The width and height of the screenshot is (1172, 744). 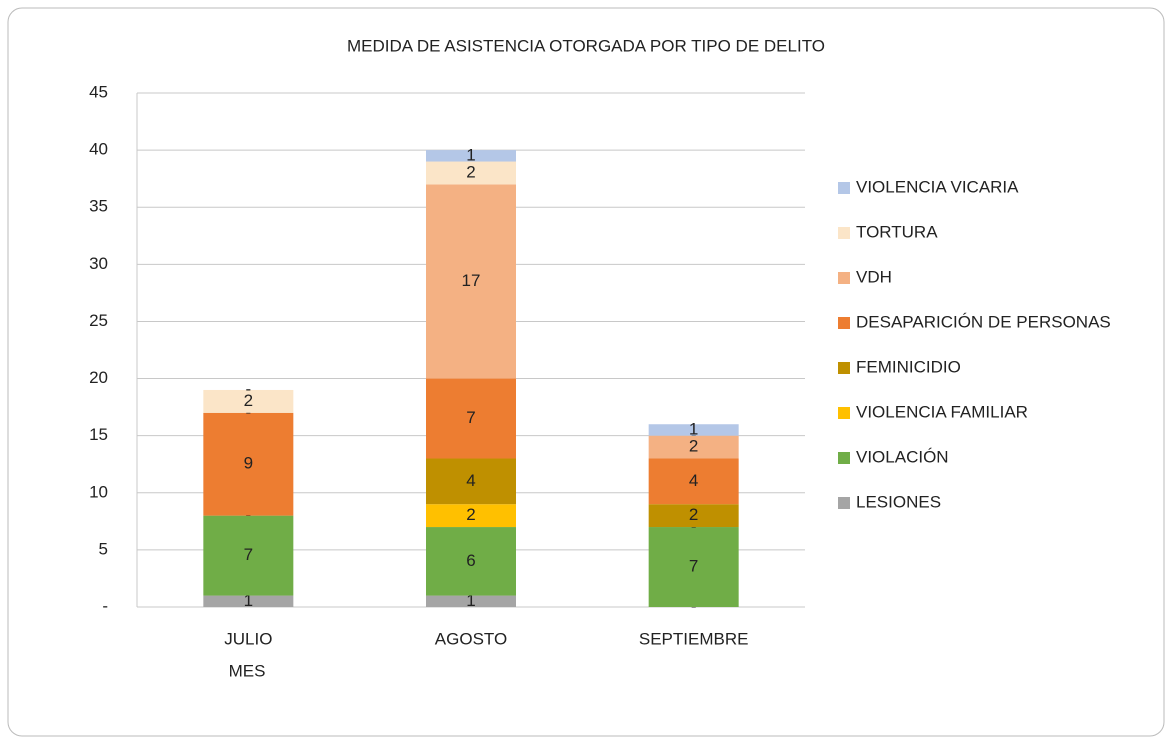 What do you see at coordinates (942, 411) in the screenshot?
I see `legend-label: VIOLENCIA FAMILIAR` at bounding box center [942, 411].